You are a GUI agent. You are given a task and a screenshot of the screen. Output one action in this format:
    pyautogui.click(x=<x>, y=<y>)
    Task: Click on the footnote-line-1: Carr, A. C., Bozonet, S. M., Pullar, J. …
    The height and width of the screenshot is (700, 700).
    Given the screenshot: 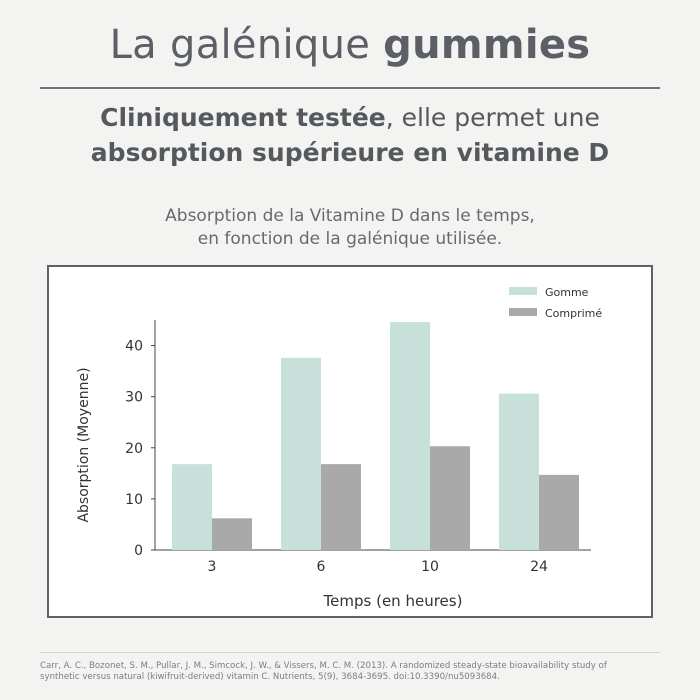 What is the action you would take?
    pyautogui.click(x=323, y=666)
    